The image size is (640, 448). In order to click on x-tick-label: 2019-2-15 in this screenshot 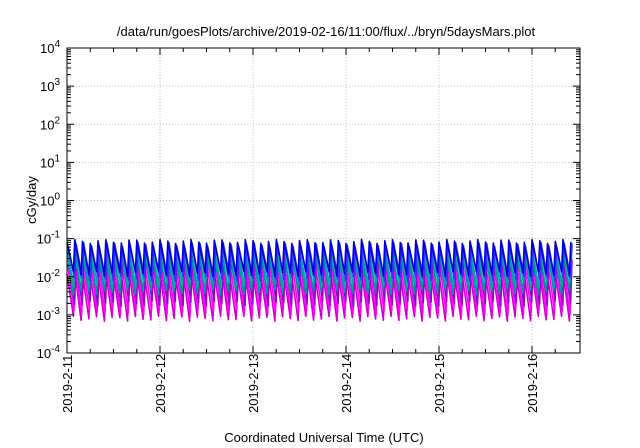, I will do `click(439, 383)`.